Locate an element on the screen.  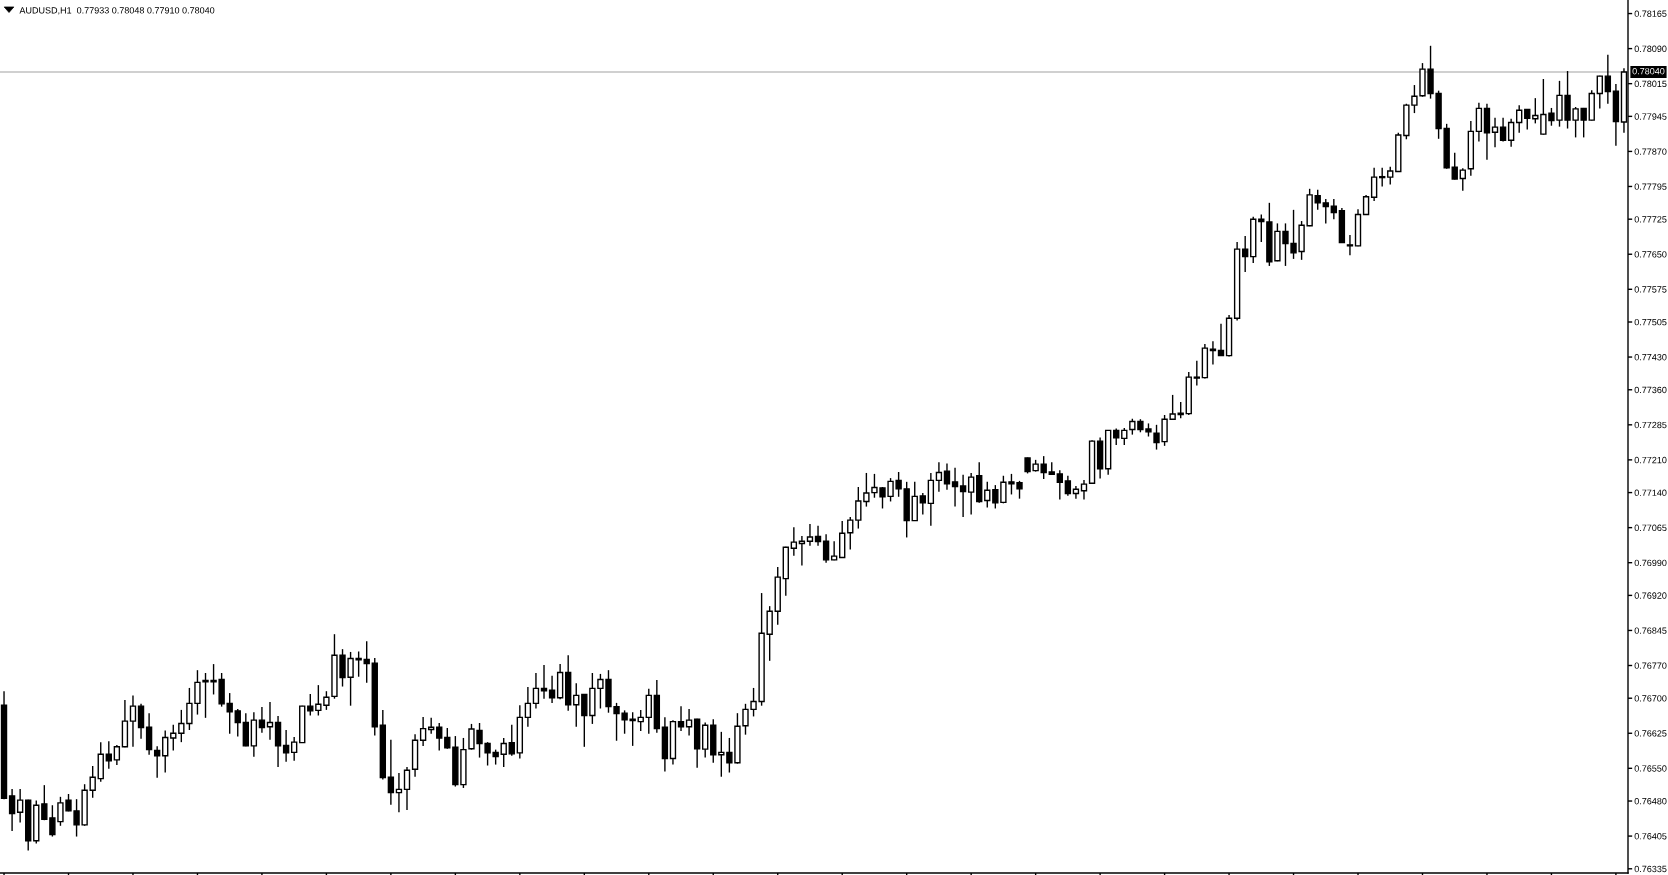
y-tick-label: 0.76920 is located at coordinates (1650, 595).